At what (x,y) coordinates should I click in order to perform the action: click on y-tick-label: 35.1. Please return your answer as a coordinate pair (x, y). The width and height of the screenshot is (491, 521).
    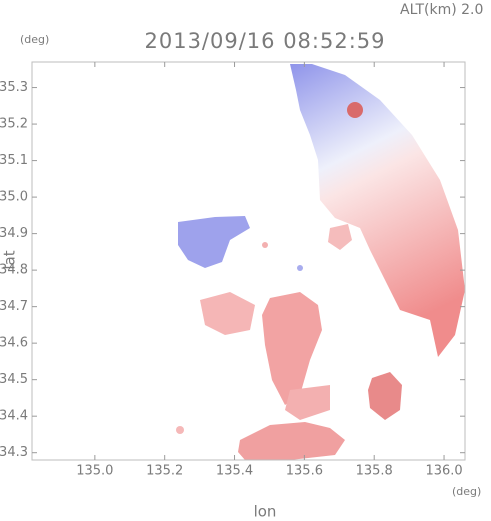
    Looking at the image, I should click on (14, 160).